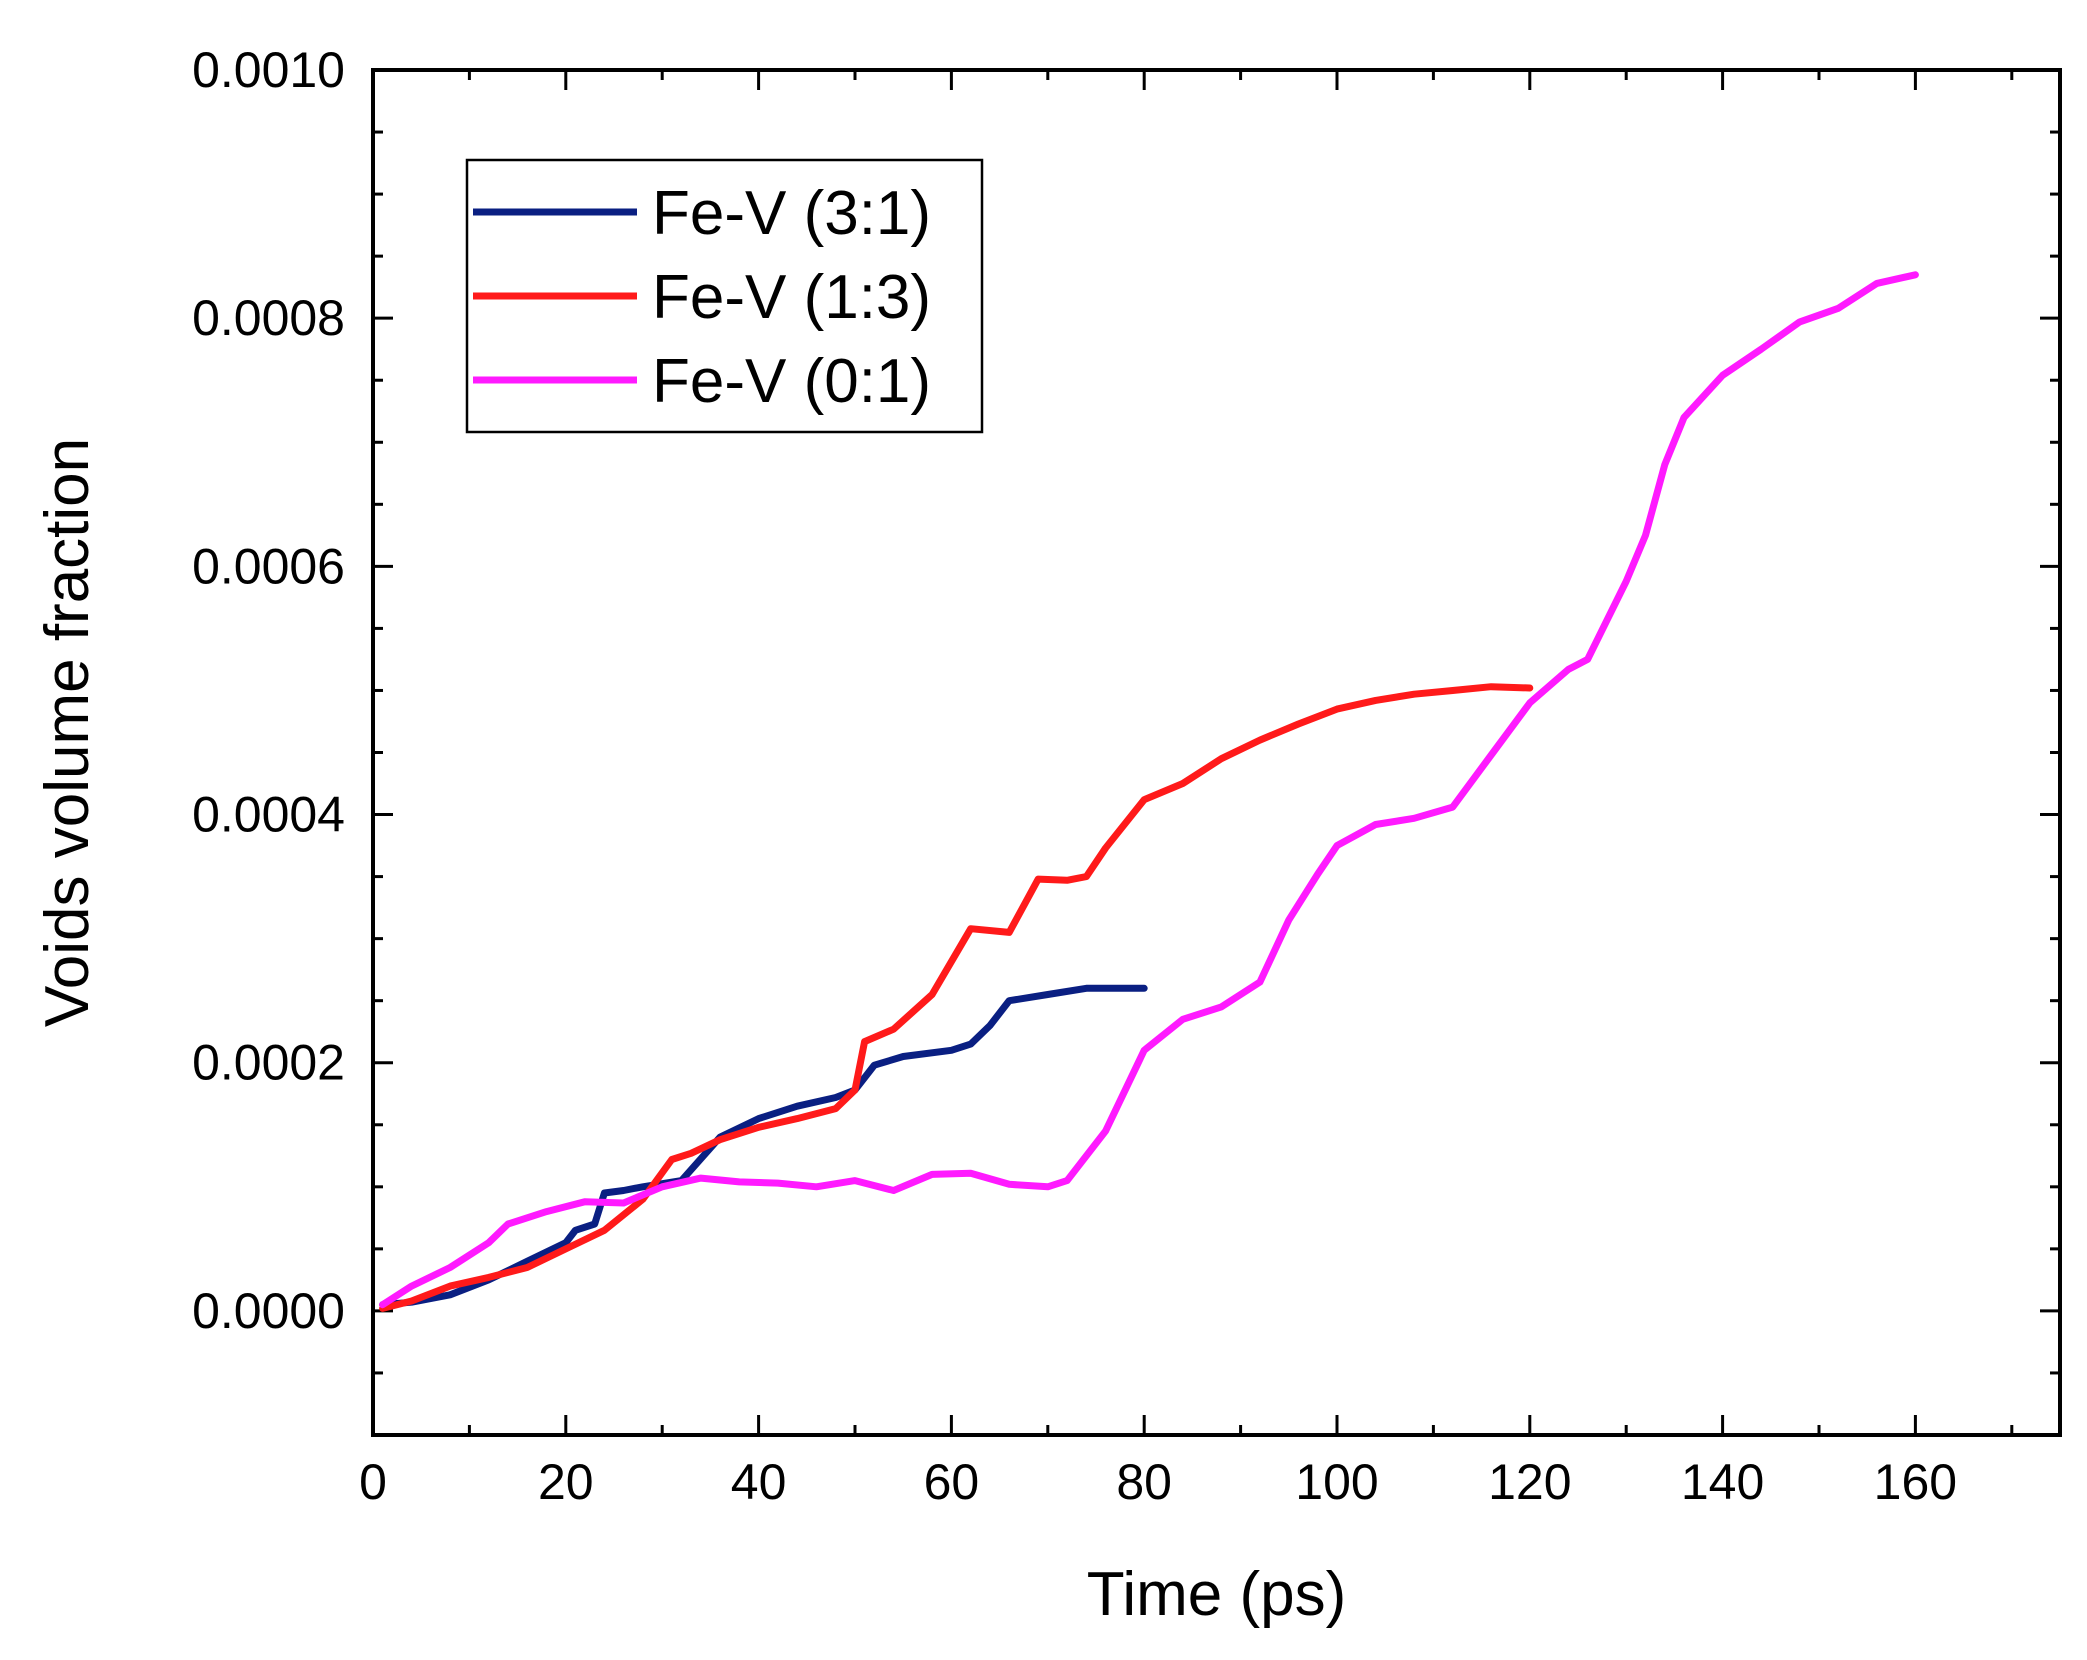  I want to click on y-tick-label: 0.0008, so click(268, 318).